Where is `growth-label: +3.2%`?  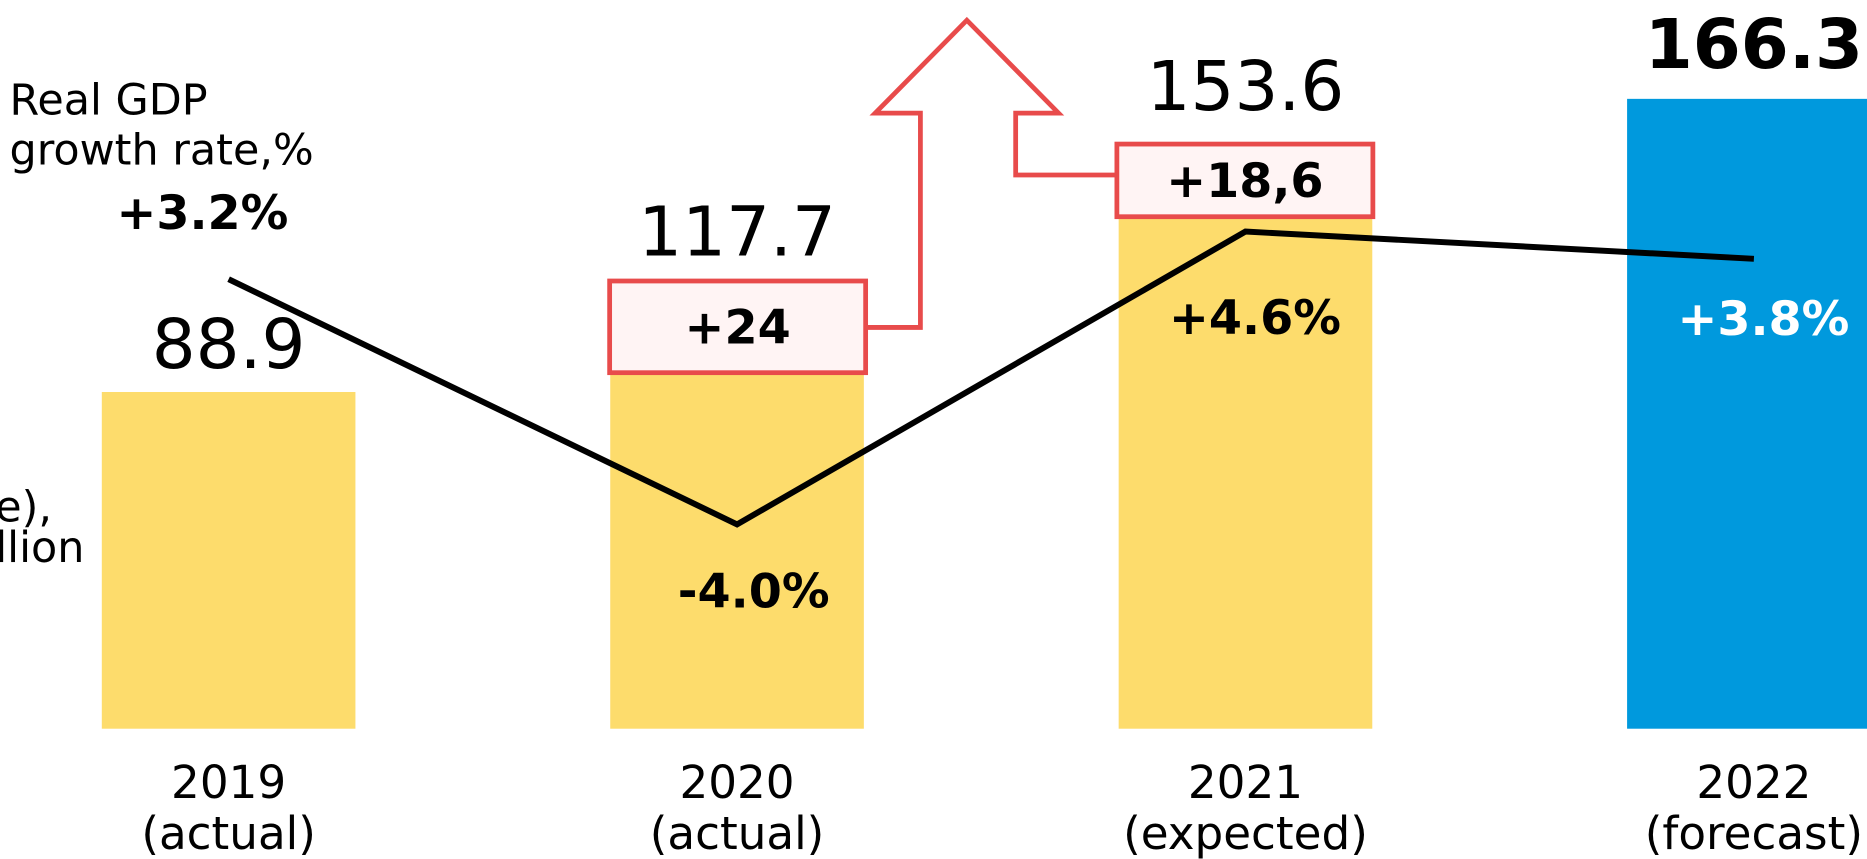 growth-label: +3.2% is located at coordinates (202, 213).